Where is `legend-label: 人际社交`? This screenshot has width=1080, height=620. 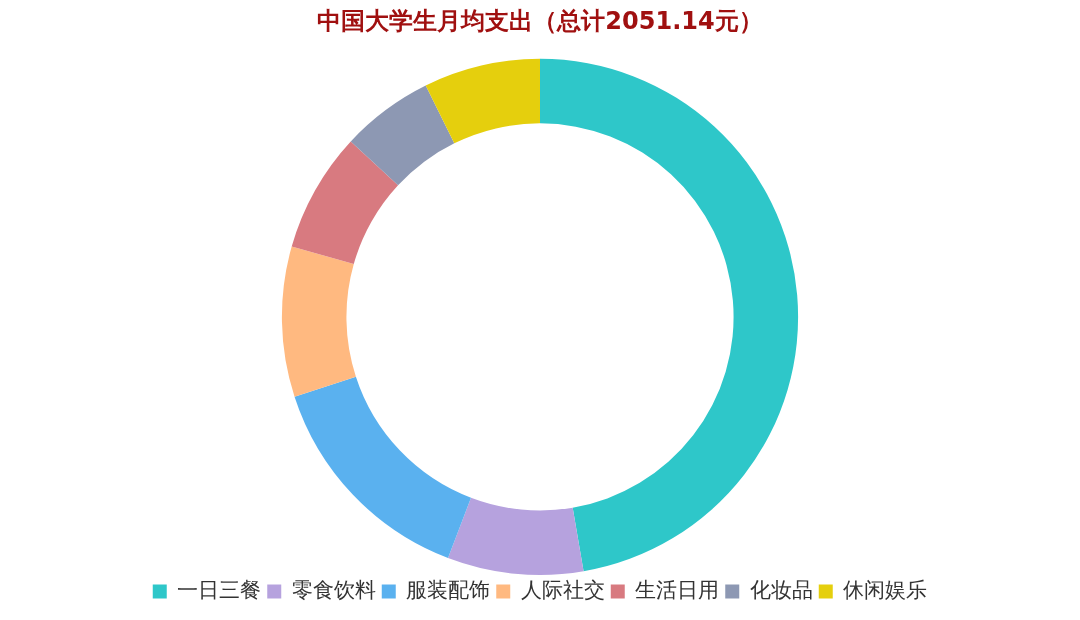 legend-label: 人际社交 is located at coordinates (562, 589).